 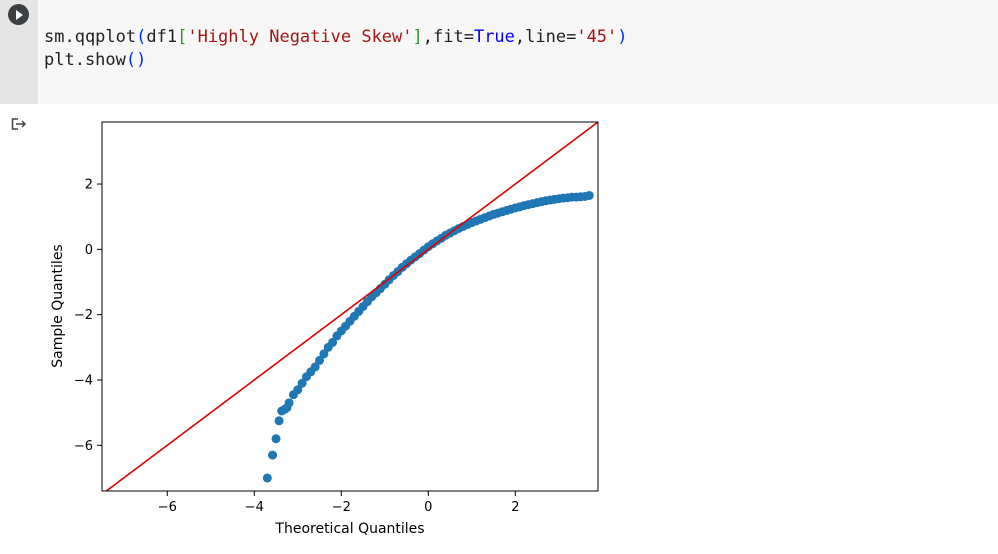 What do you see at coordinates (83, 315) in the screenshot?
I see `y-tick-label: −2` at bounding box center [83, 315].